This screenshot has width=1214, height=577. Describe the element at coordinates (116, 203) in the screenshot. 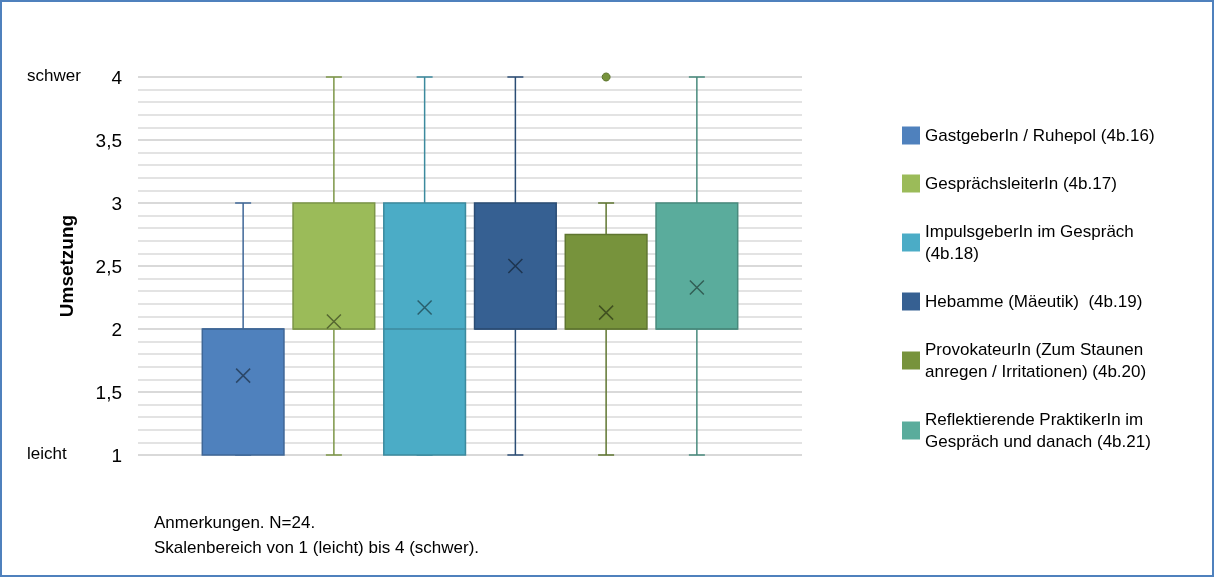

I see `y-tick-label: 3` at that location.